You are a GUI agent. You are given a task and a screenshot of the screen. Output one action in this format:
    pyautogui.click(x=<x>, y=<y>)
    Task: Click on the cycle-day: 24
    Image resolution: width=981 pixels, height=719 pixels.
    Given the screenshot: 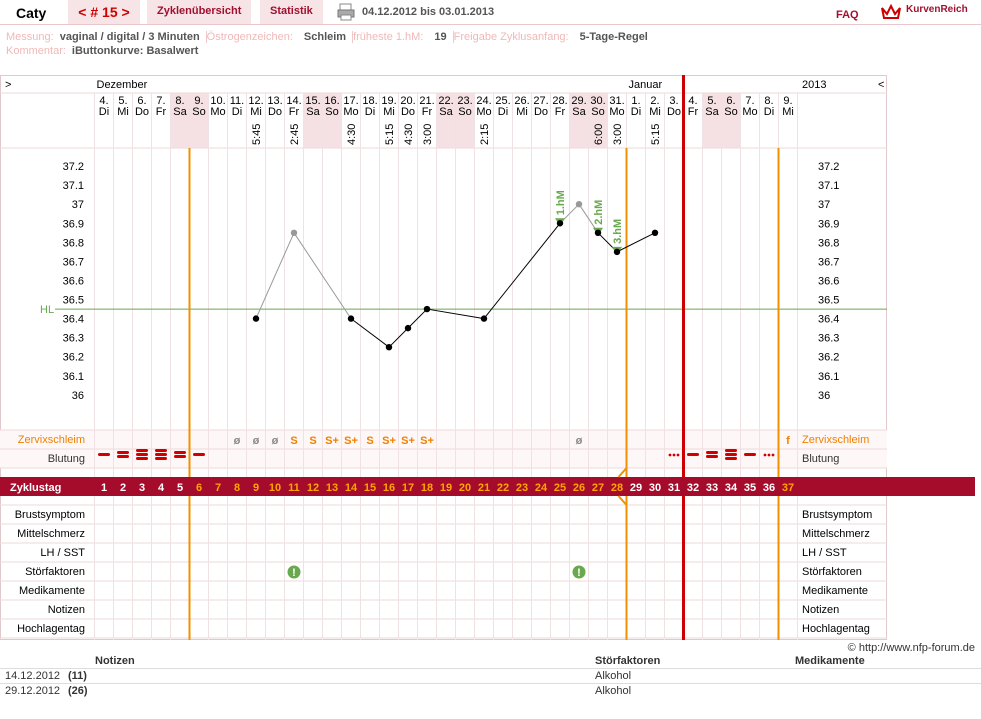 What is the action you would take?
    pyautogui.click(x=541, y=488)
    